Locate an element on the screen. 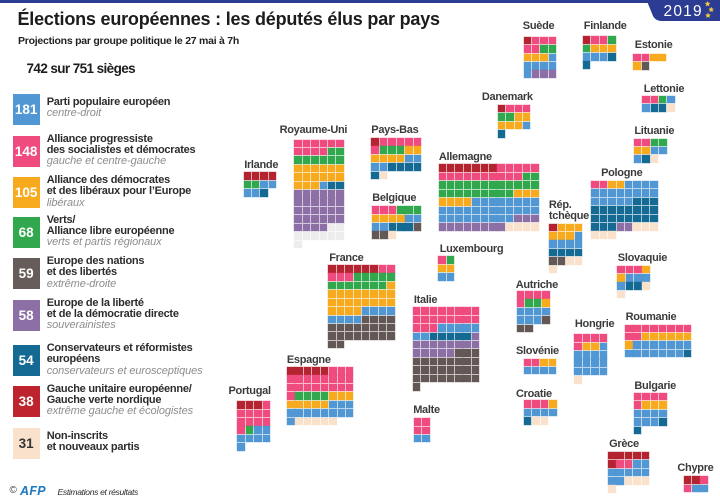 Image resolution: width=720 pixels, height=503 pixels. svg-text: 2019 is located at coordinates (683, 11).